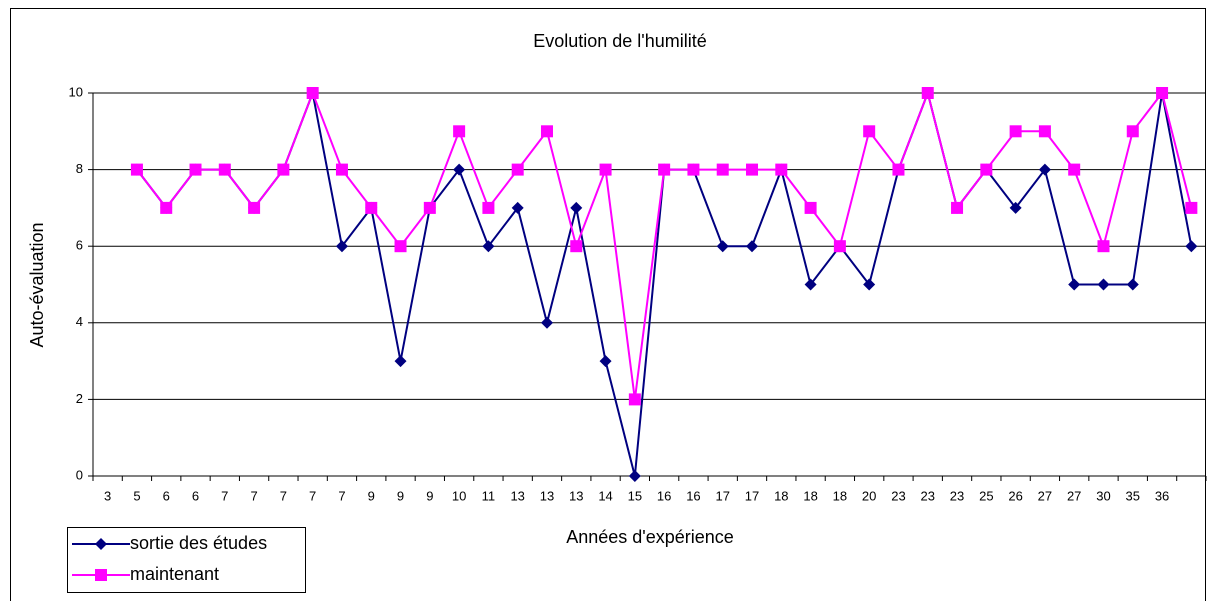 This screenshot has height=606, width=1213. I want to click on y-tick-label: 4, so click(79, 321).